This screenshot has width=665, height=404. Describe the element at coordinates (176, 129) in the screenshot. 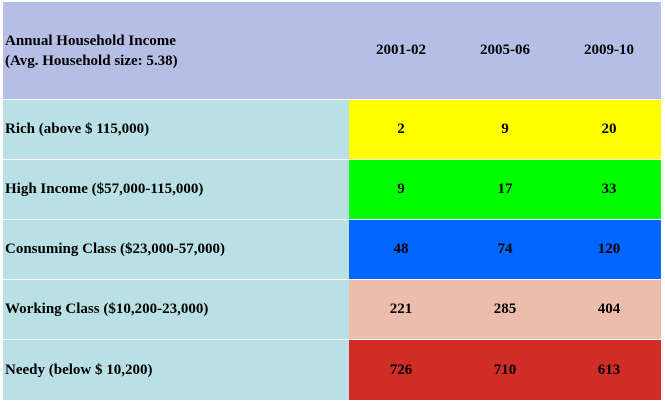

I see `row-label-rich: Rich (above $ 115,000)` at that location.